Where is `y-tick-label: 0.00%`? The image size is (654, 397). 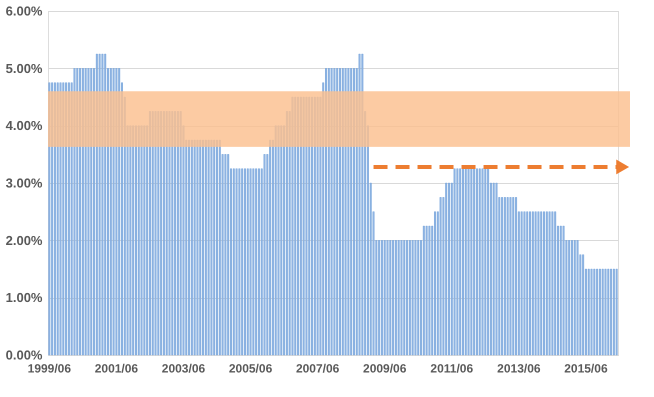 y-tick-label: 0.00% is located at coordinates (24, 355).